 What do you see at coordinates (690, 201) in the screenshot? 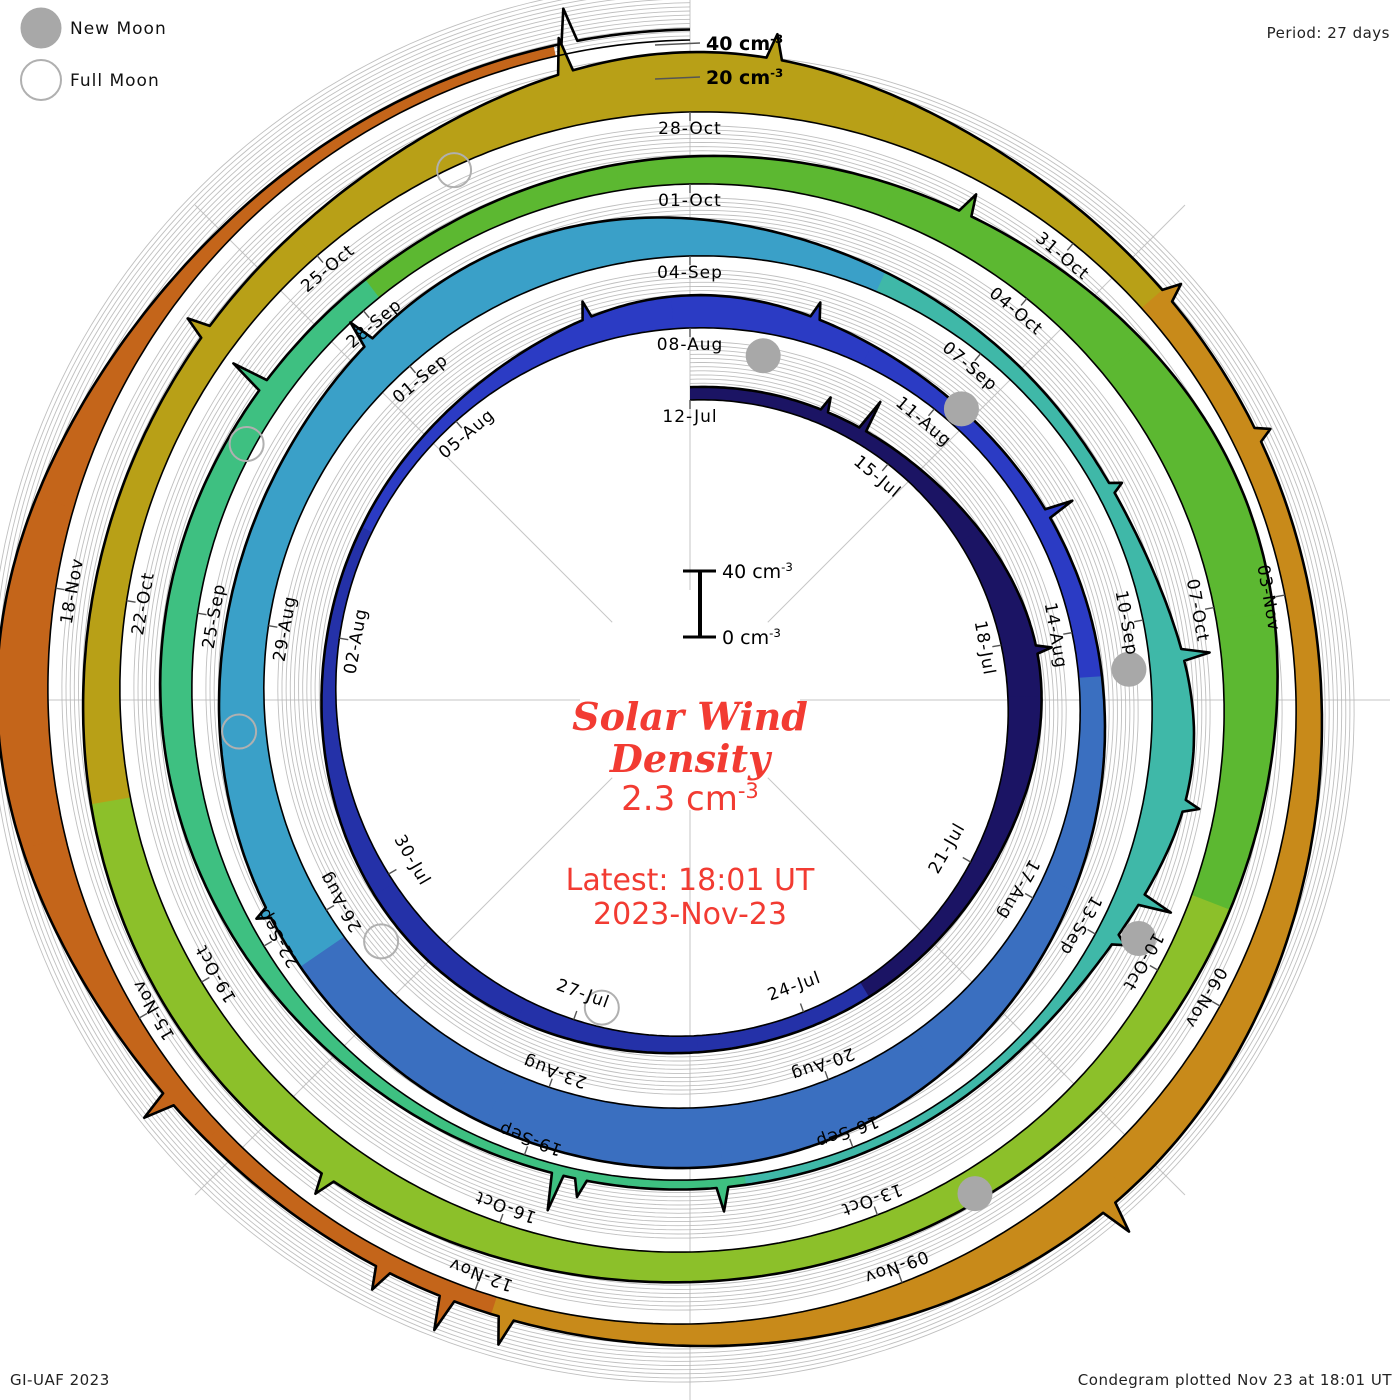
I see `date-label-01-oct: 01-Oct` at bounding box center [690, 201].